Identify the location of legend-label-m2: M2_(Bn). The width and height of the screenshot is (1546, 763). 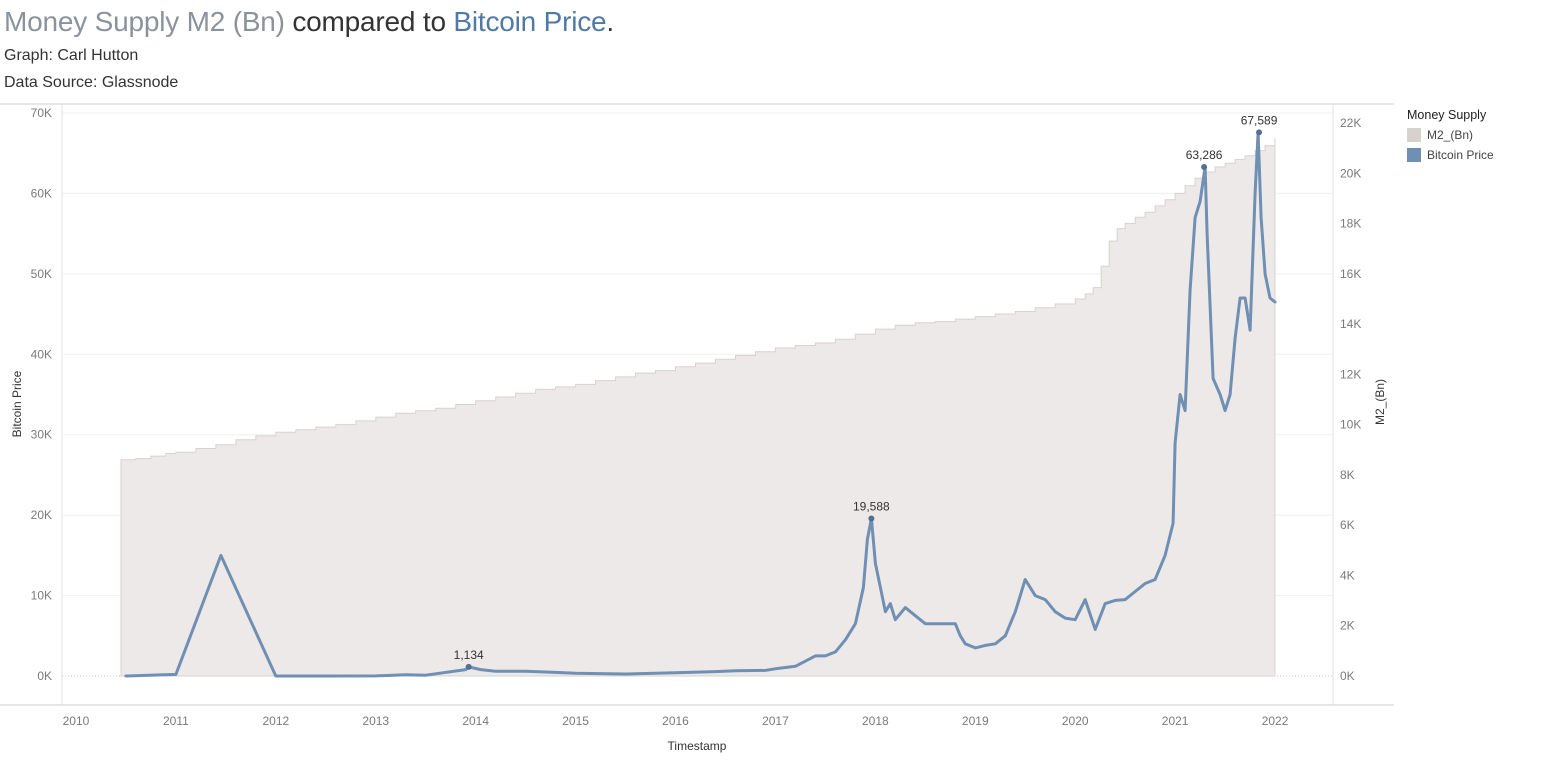
(1450, 135).